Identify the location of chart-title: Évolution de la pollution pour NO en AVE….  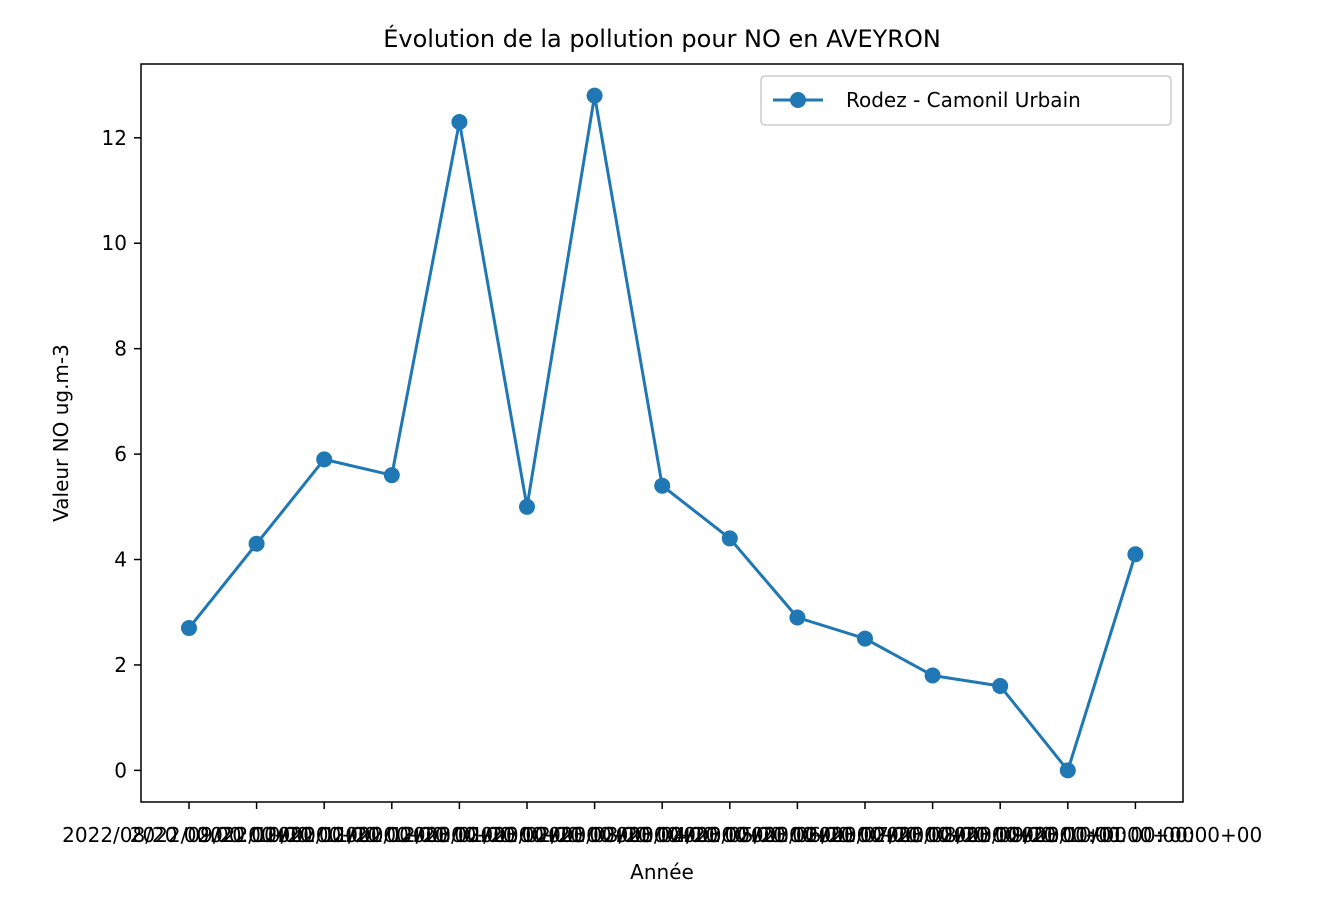
(662, 38).